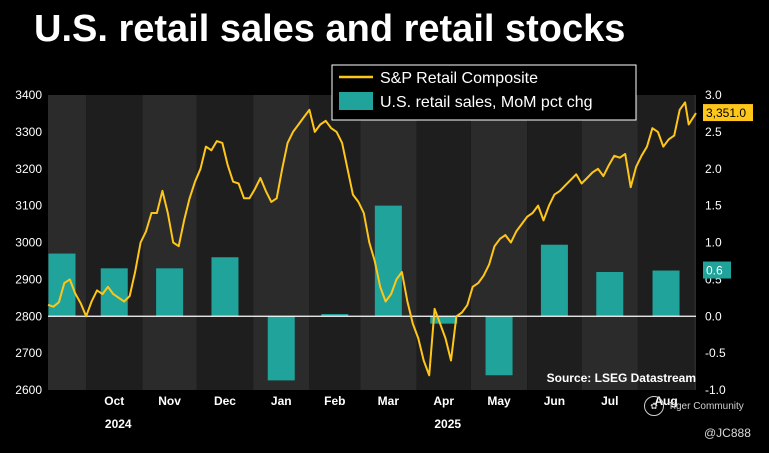 The height and width of the screenshot is (453, 769). What do you see at coordinates (486, 102) in the screenshot?
I see `legend-bar-label: U.S. retail sales, MoM pct chg` at bounding box center [486, 102].